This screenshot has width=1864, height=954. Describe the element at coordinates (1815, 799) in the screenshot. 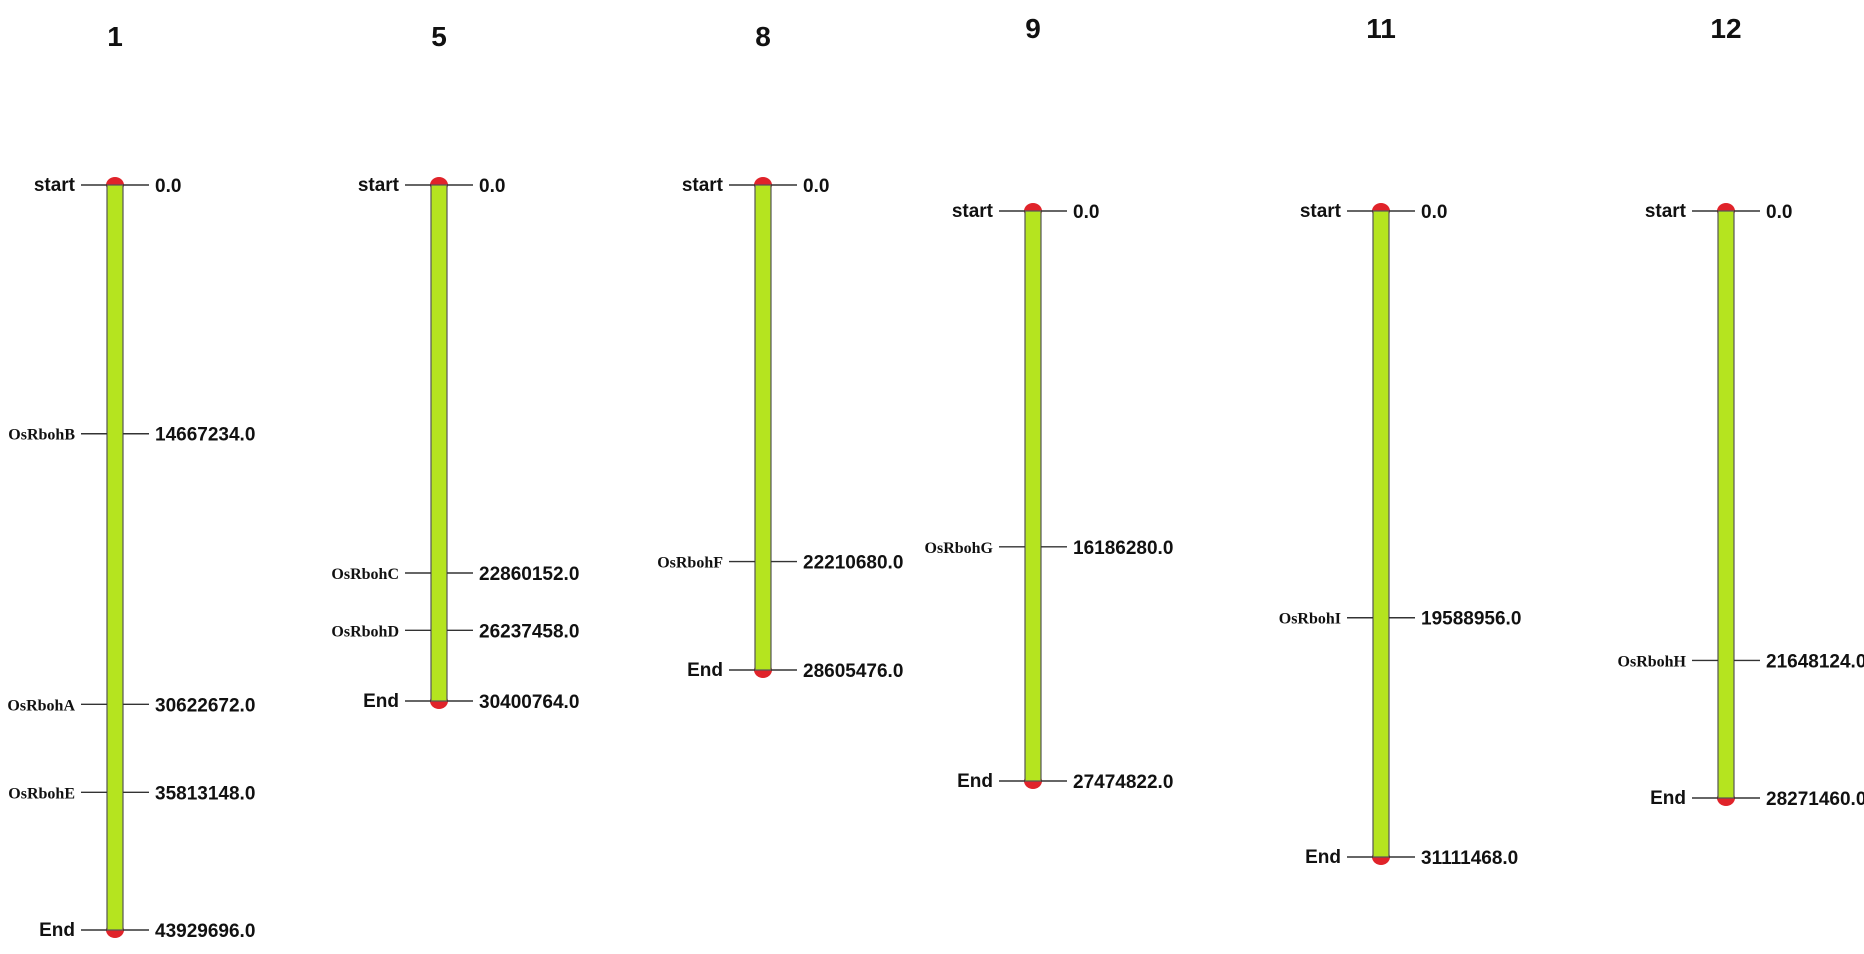

I see `end-position-label: 28271460.0` at that location.